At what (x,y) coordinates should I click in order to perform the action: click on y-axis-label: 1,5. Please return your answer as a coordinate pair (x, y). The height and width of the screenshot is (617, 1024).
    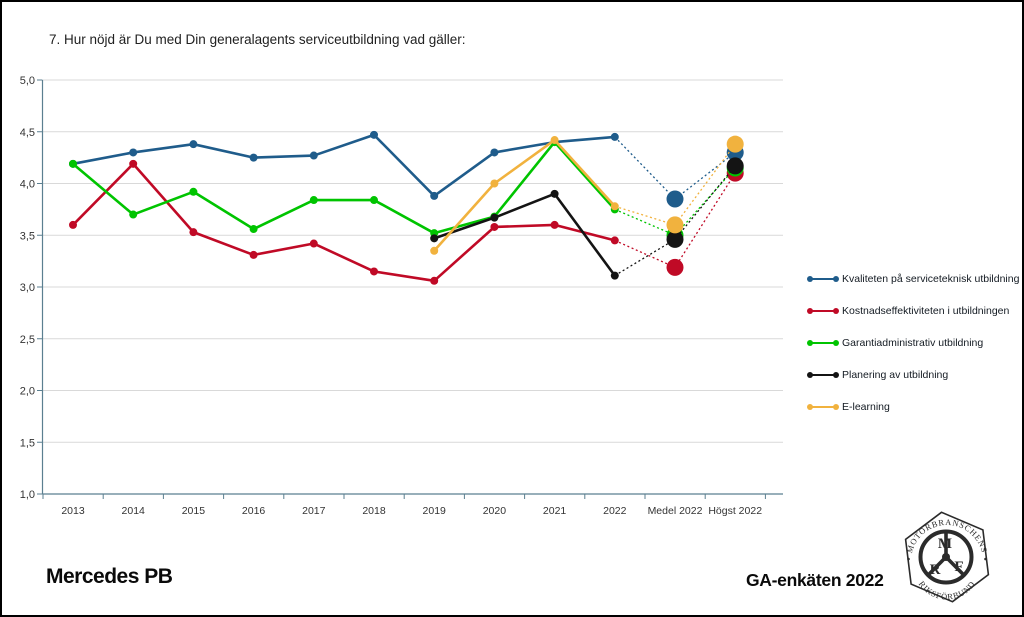
    Looking at the image, I should click on (27, 443).